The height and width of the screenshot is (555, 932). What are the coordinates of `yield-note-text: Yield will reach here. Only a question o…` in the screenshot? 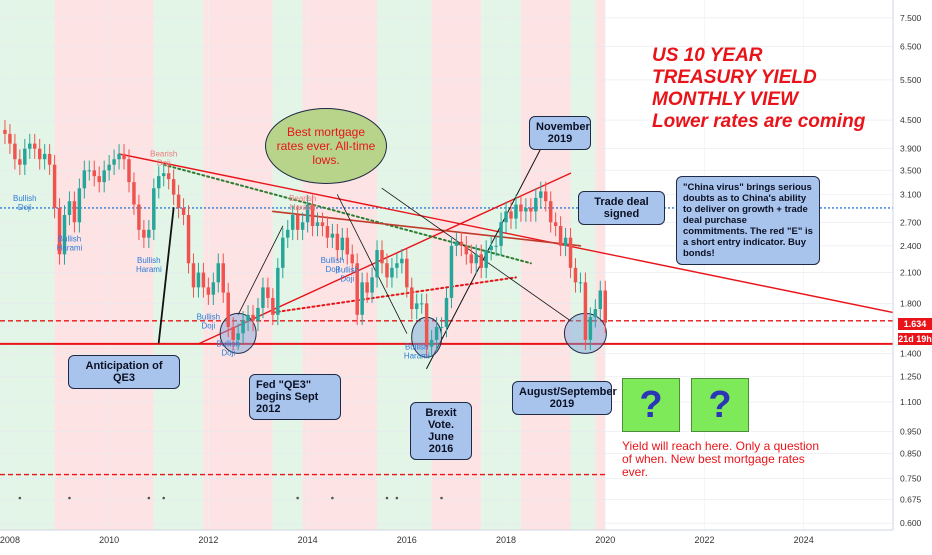 It's located at (720, 459).